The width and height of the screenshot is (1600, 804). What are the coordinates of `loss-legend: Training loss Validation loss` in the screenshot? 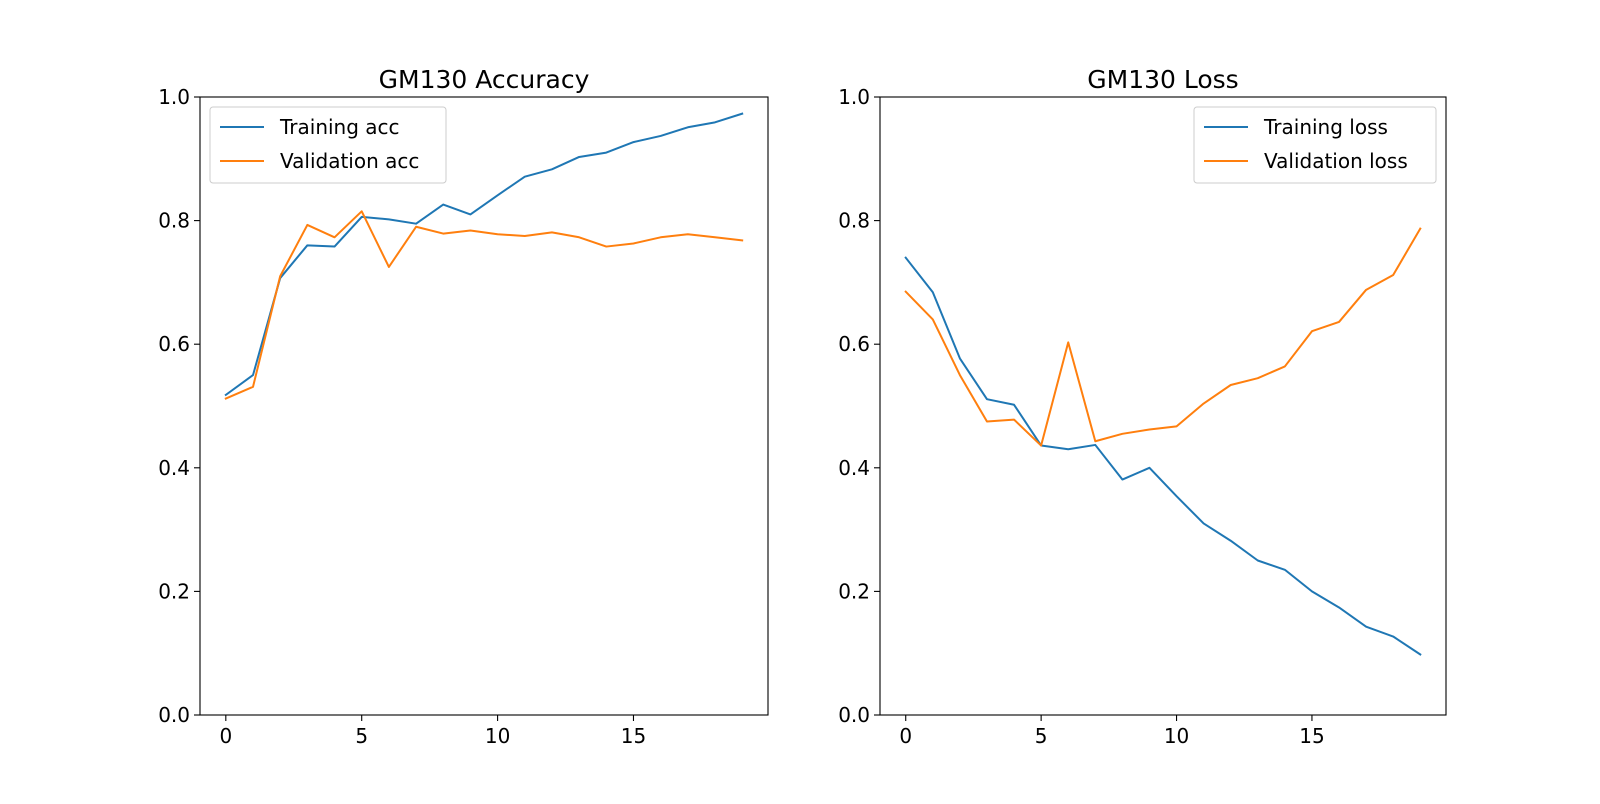 It's located at (1315, 145).